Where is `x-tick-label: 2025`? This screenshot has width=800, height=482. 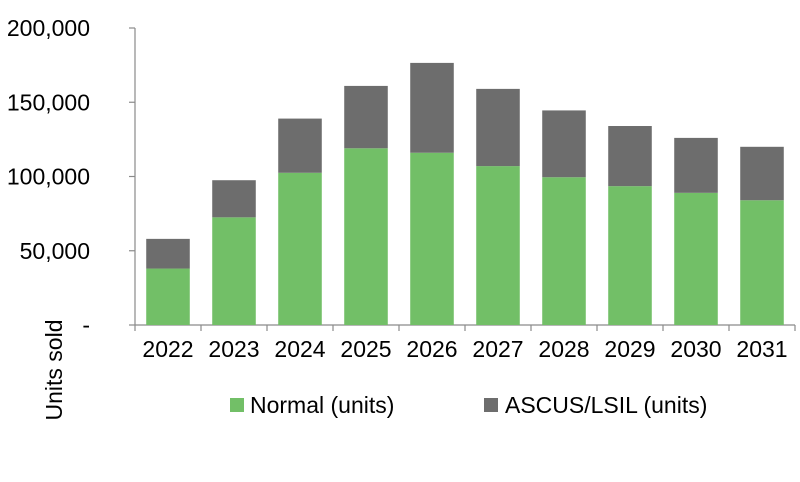
x-tick-label: 2025 is located at coordinates (365, 349).